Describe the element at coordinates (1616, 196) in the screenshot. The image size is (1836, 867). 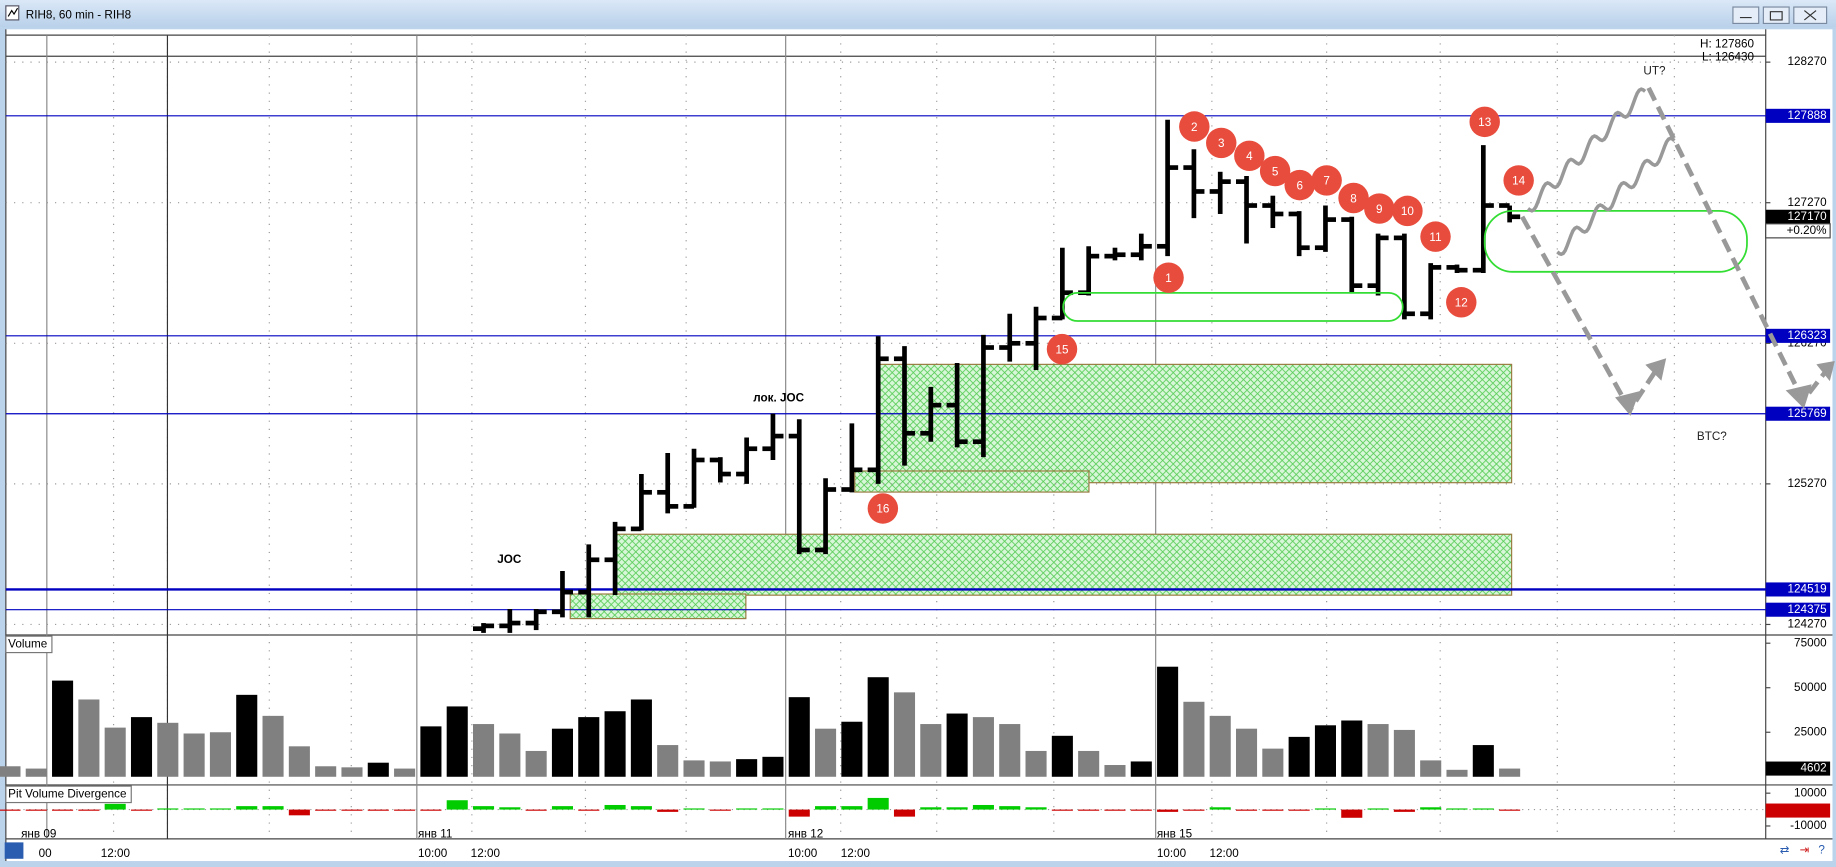
I see `scenario-wave` at that location.